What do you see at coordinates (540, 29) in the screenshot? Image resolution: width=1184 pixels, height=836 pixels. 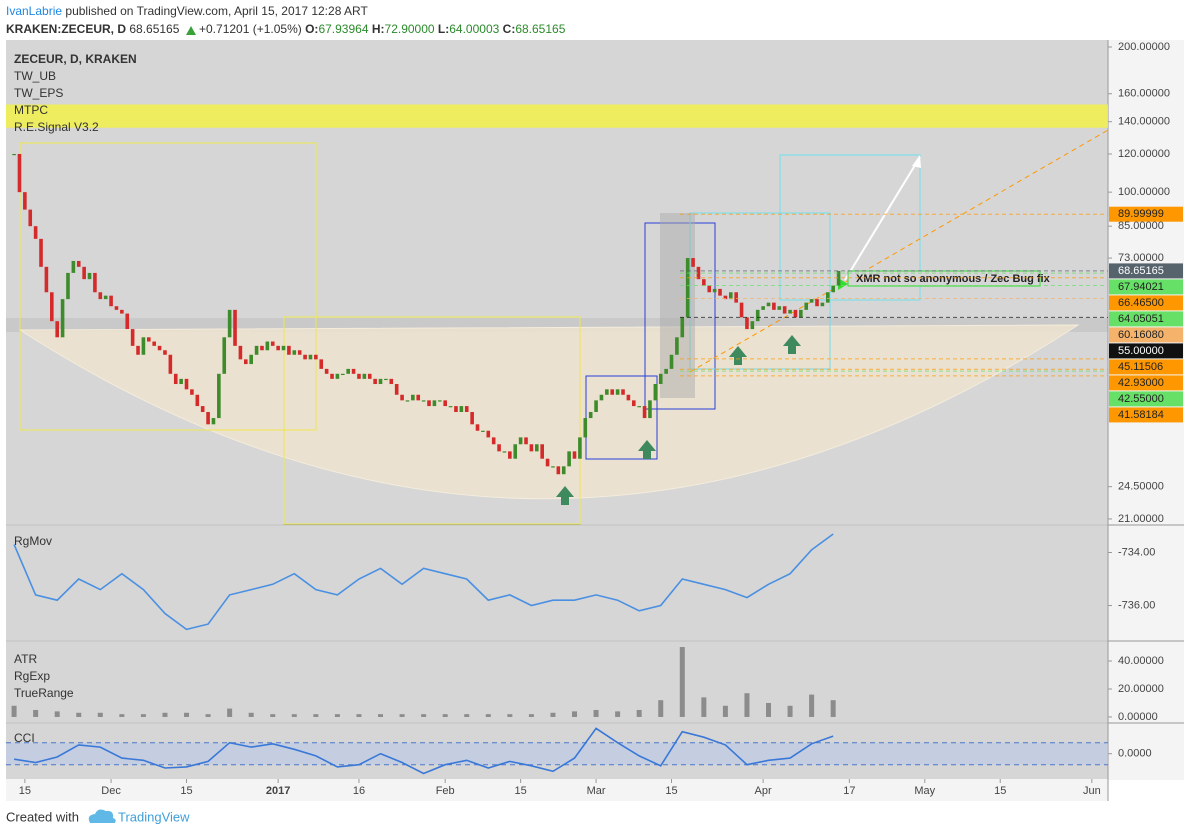 I see `close: 68.65165` at bounding box center [540, 29].